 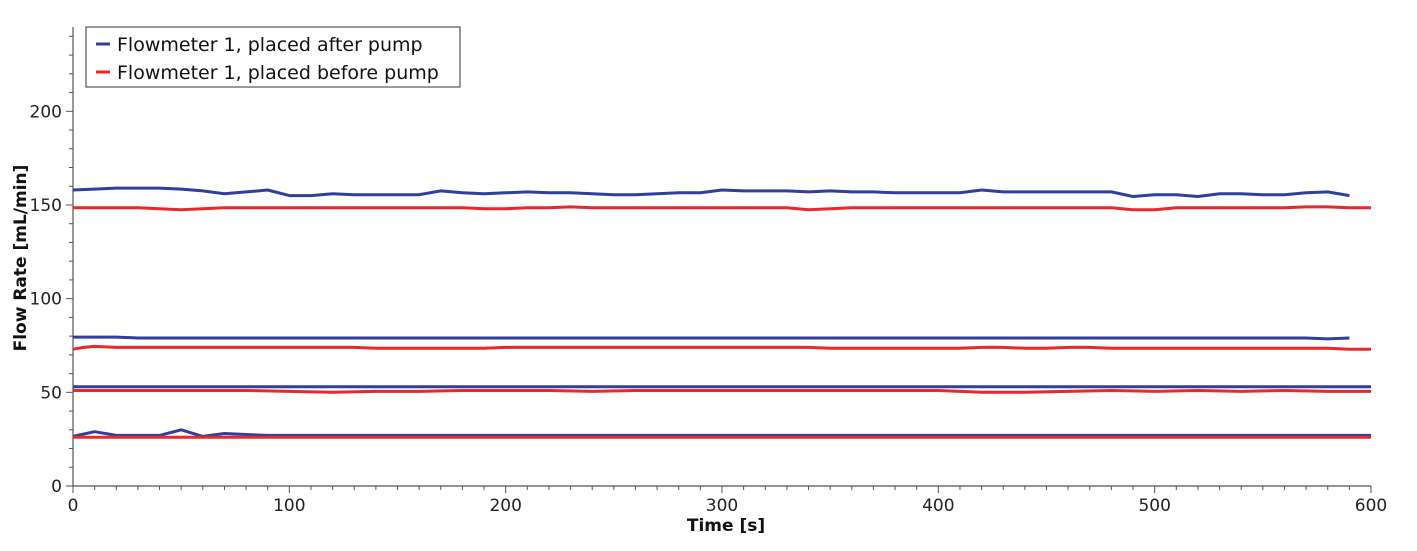 I want to click on x-tick-label: 500, so click(x=1154, y=506).